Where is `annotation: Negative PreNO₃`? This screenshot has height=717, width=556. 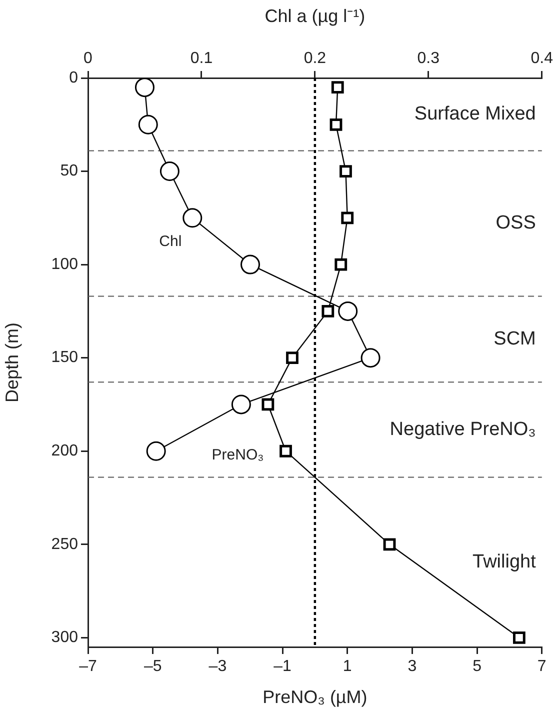 annotation: Negative PreNO₃ is located at coordinates (463, 429).